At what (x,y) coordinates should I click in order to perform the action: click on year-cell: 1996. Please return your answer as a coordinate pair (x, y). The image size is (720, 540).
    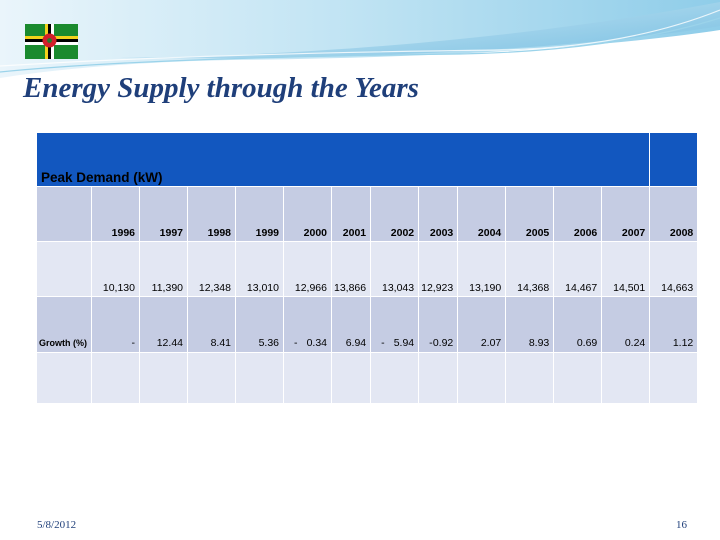
    Looking at the image, I should click on (115, 214).